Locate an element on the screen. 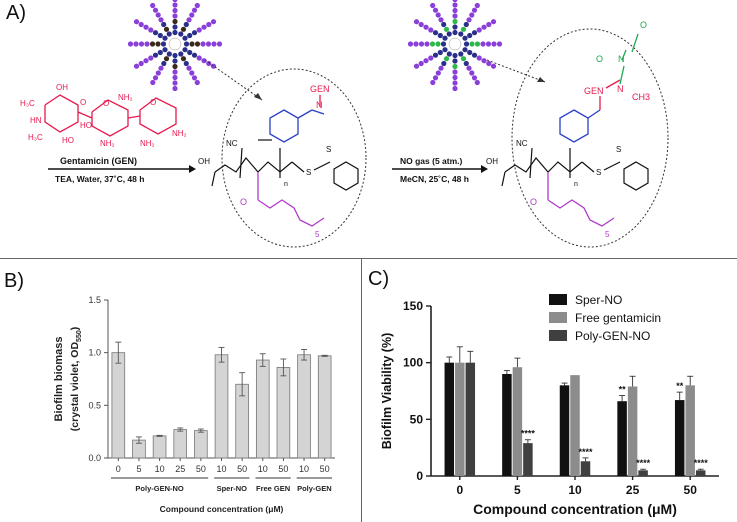 This screenshot has height=522, width=737. y-tick-label: 0.0 is located at coordinates (94, 458).